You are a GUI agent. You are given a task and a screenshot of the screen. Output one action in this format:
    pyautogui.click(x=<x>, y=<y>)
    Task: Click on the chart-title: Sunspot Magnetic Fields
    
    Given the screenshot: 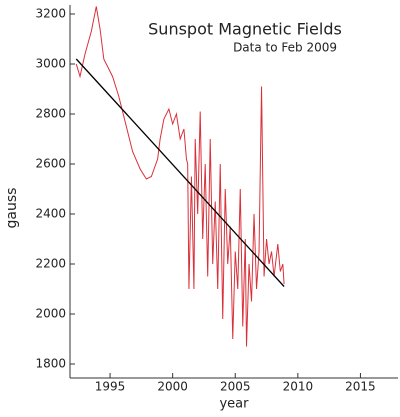 What is the action you would take?
    pyautogui.click(x=245, y=29)
    